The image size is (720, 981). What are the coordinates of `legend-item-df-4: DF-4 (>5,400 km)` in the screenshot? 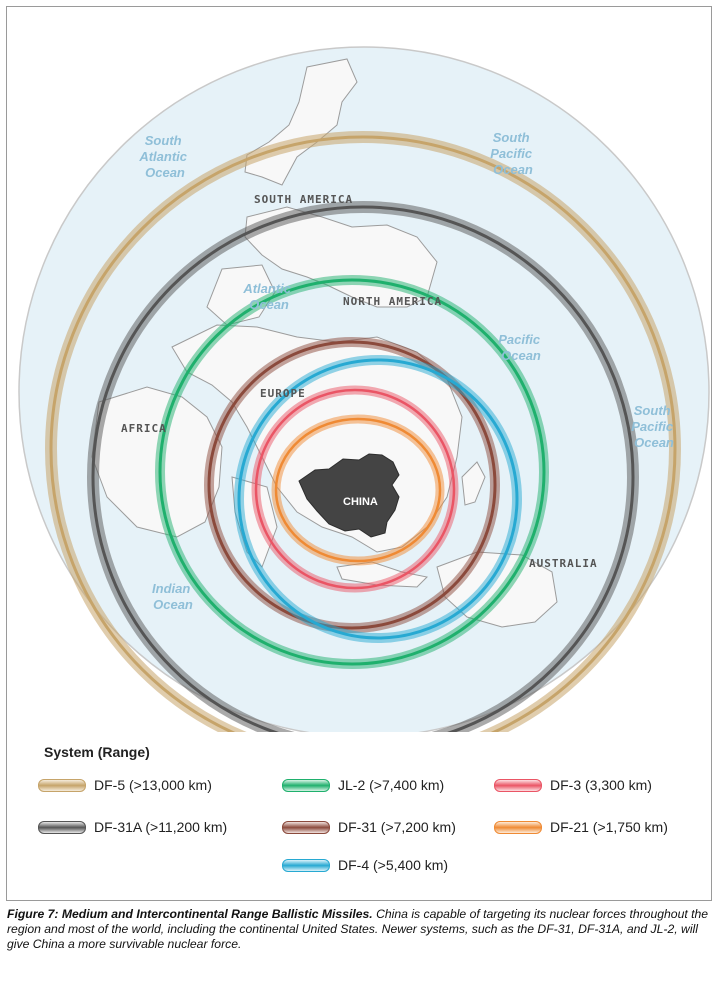 It's located at (365, 865).